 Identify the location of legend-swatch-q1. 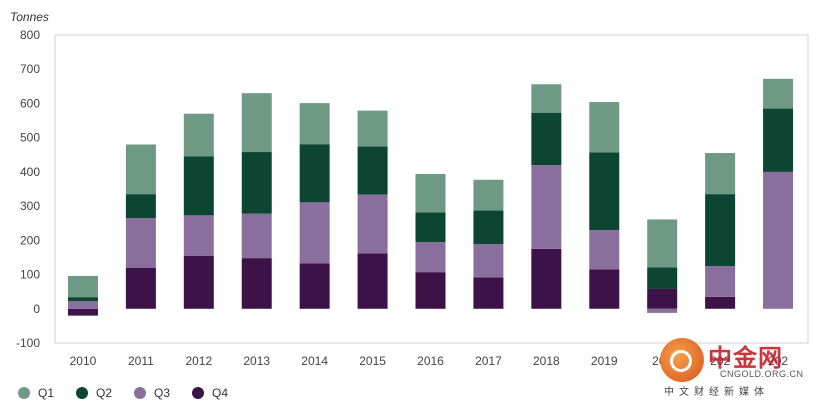
(24, 393).